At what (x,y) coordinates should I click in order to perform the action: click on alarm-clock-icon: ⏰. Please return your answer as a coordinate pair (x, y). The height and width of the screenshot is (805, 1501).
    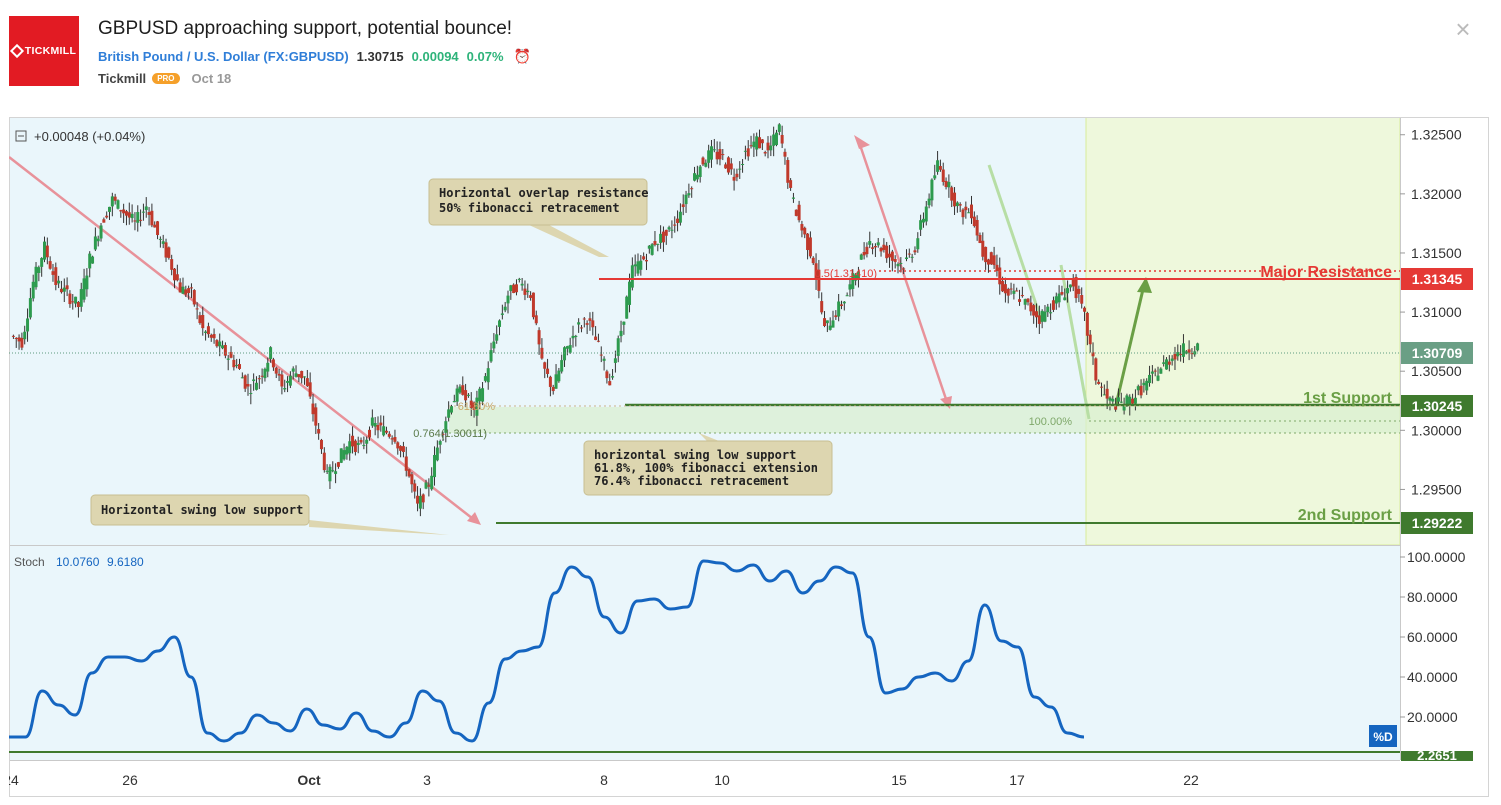
    Looking at the image, I should click on (522, 56).